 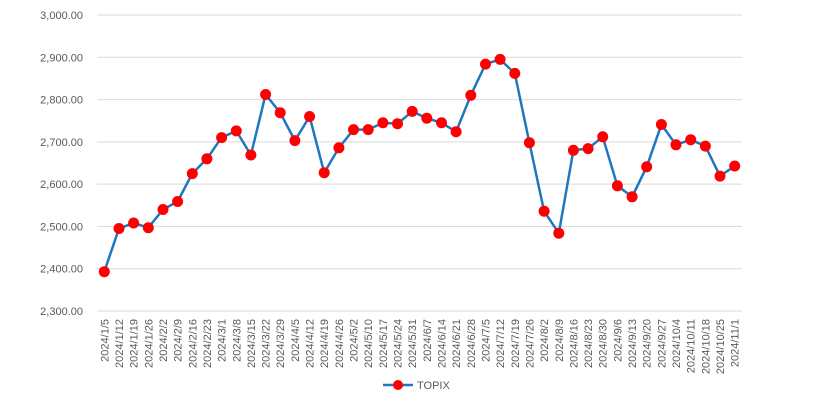 I want to click on y-tick-label: 3,000.00, so click(x=61, y=16).